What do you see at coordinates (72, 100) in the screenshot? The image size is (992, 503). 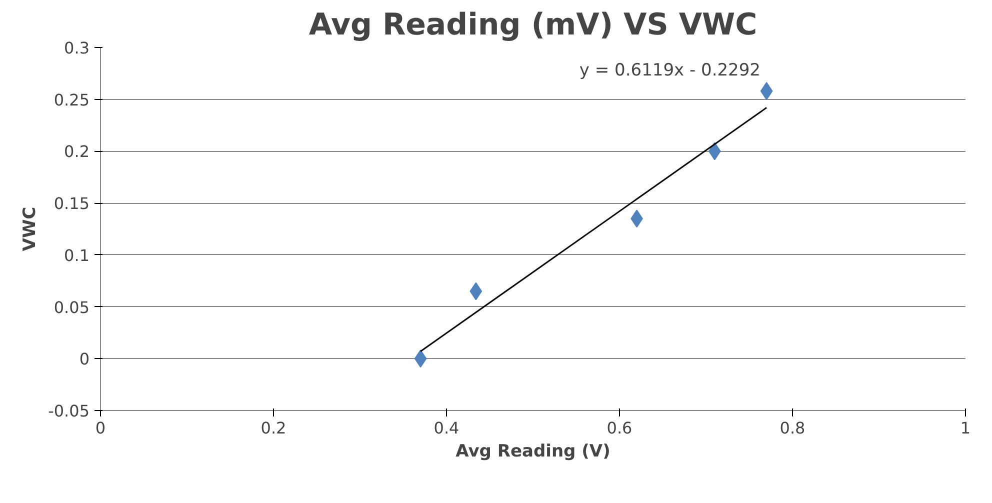 I see `y-tick-label: 0.25` at bounding box center [72, 100].